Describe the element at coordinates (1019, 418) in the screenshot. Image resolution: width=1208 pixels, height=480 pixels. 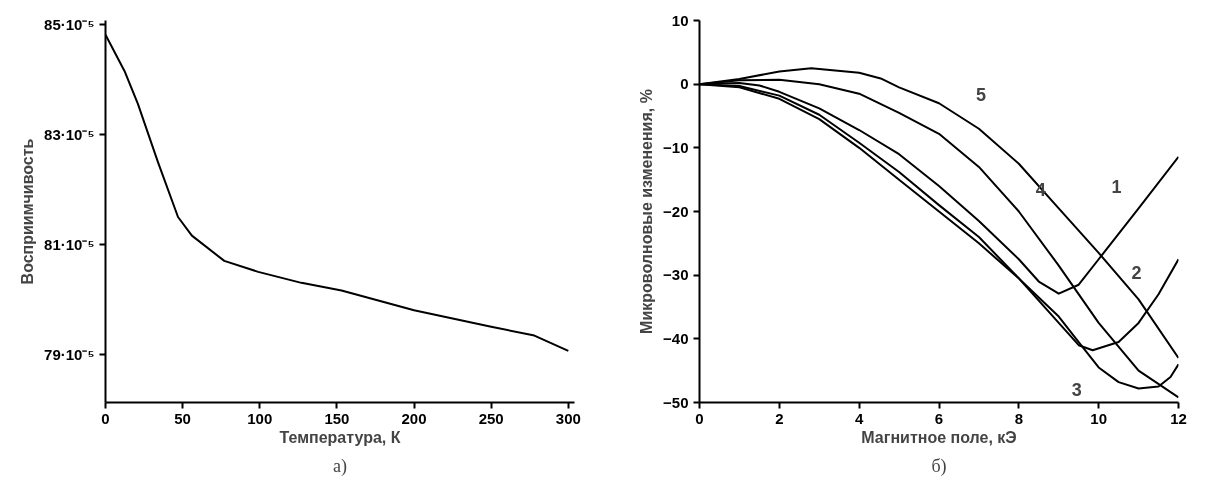
I see `x-tick-label: 8` at that location.